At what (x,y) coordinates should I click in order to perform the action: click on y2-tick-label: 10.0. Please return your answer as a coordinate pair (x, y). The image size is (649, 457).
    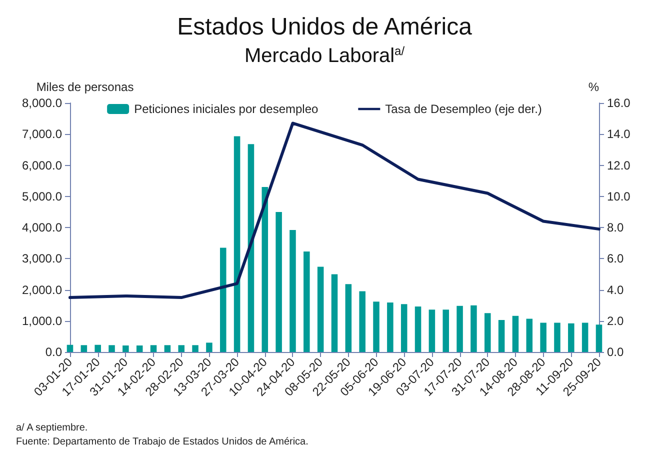
    Looking at the image, I should click on (619, 196).